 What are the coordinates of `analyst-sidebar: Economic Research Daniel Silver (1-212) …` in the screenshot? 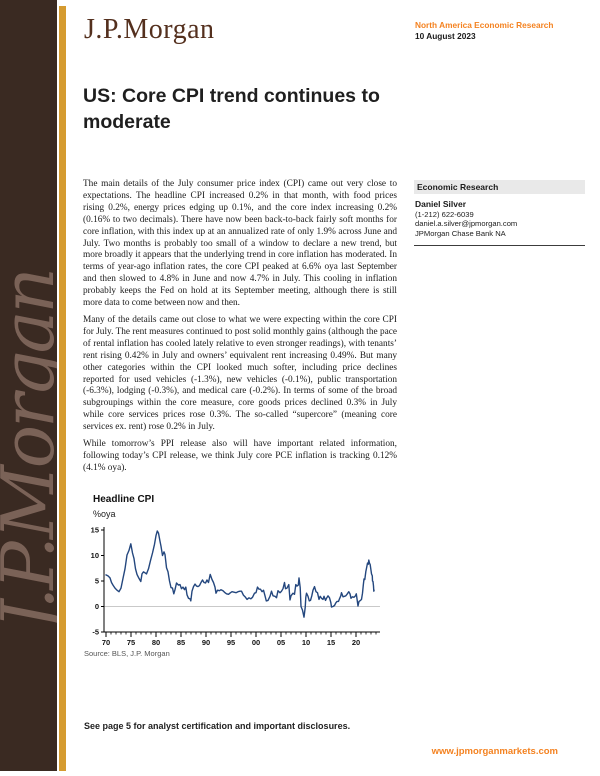 It's located at (499, 213).